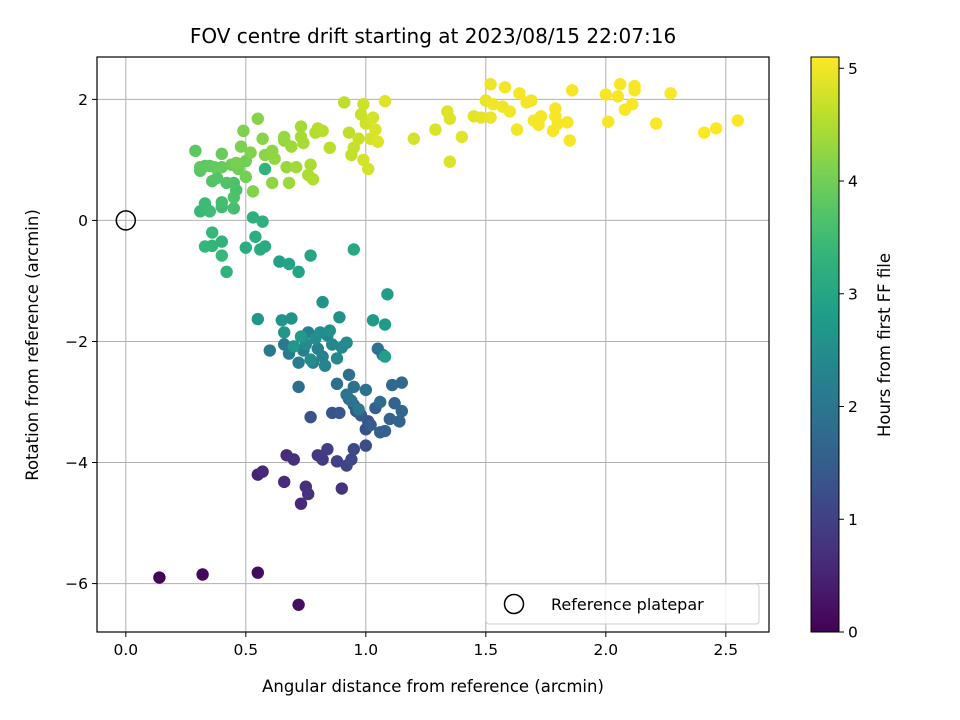 This screenshot has width=960, height=720. What do you see at coordinates (853, 182) in the screenshot?
I see `colorbar-tick-label: 4` at bounding box center [853, 182].